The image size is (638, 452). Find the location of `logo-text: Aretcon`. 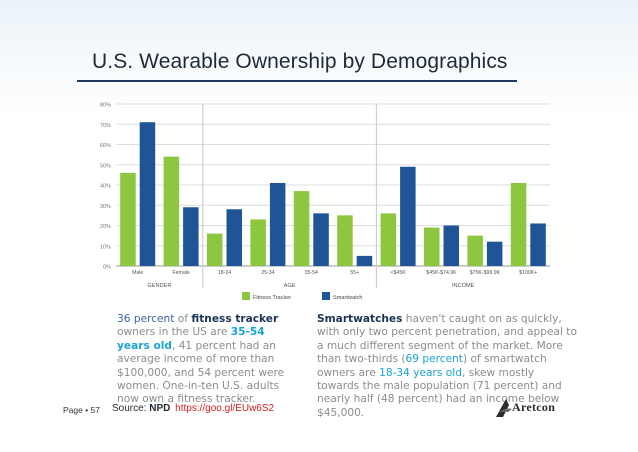

logo-text: Aretcon is located at coordinates (534, 407).